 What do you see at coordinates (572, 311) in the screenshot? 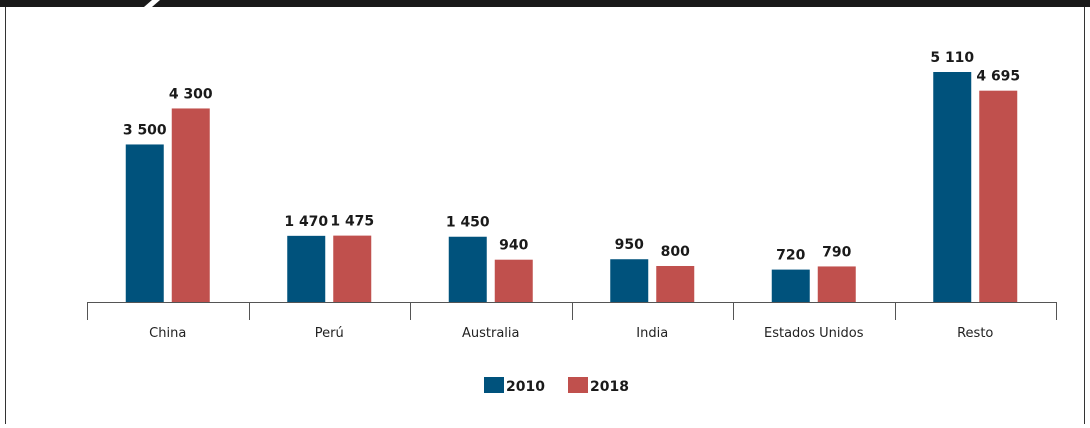
I see `x-axis-ticks` at bounding box center [572, 311].